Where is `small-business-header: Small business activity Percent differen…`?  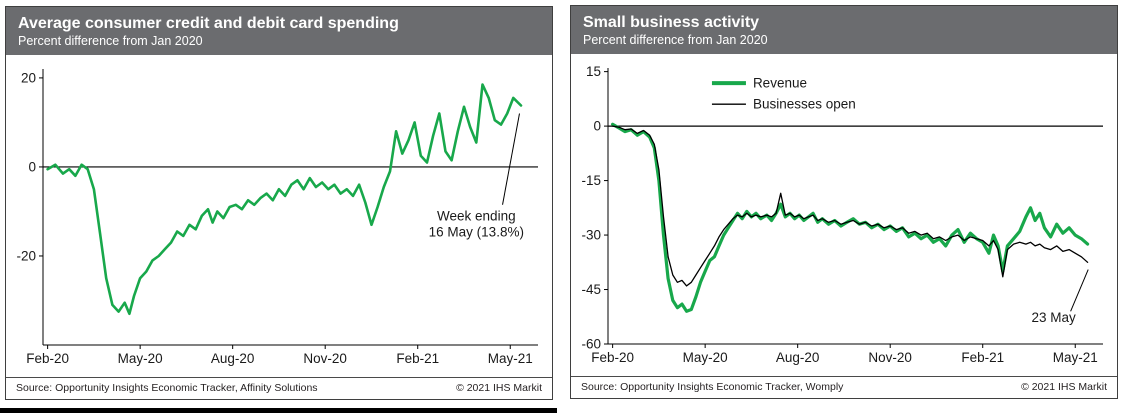 small-business-header: Small business activity Percent differen… is located at coordinates (844, 30).